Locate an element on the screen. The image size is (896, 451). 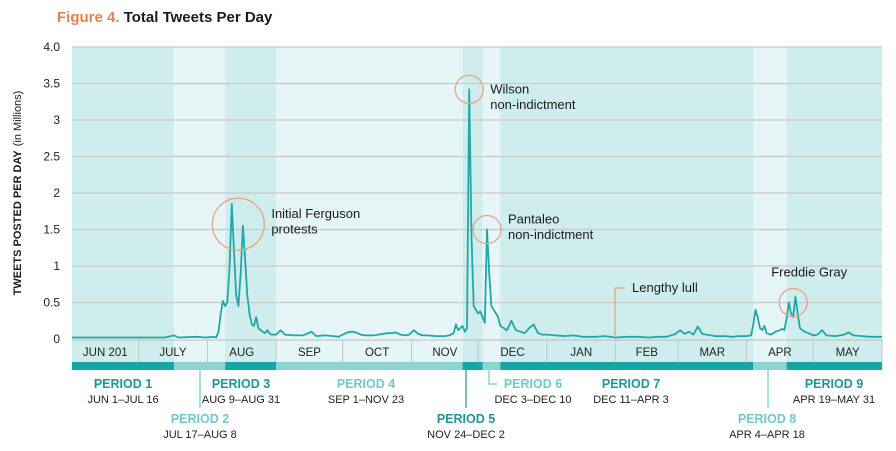
month-label: JULY is located at coordinates (173, 353).